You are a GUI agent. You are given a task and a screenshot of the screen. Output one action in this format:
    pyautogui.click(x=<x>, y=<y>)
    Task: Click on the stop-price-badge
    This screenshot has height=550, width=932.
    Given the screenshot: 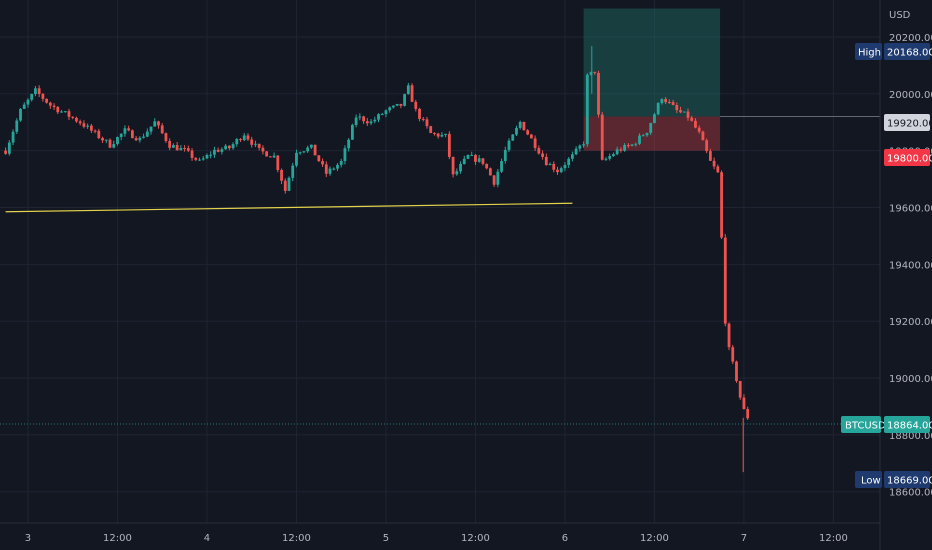 What is the action you would take?
    pyautogui.click(x=907, y=157)
    